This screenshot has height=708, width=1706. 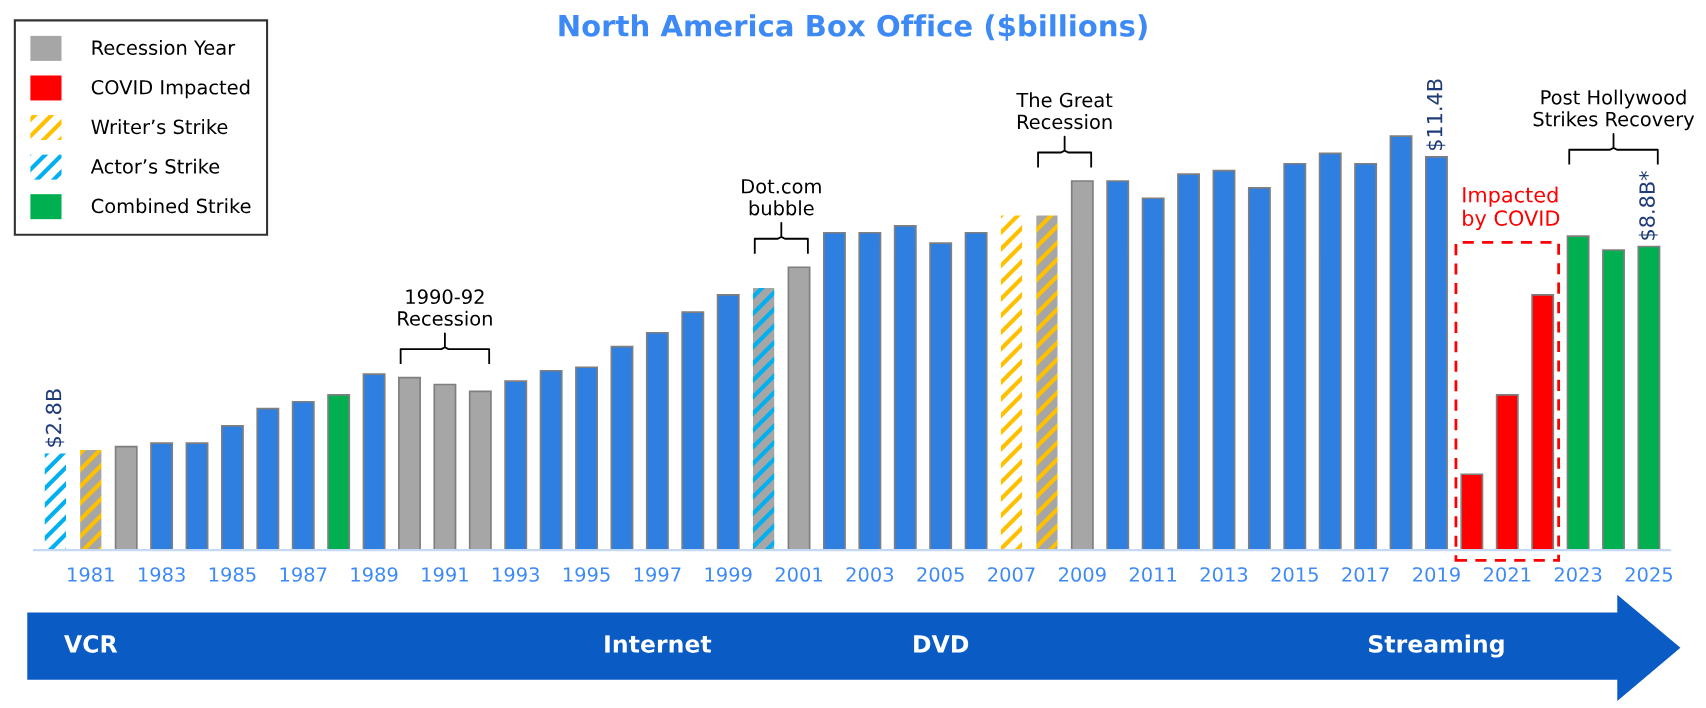 What do you see at coordinates (657, 574) in the screenshot?
I see `x-tick-label: 1997` at bounding box center [657, 574].